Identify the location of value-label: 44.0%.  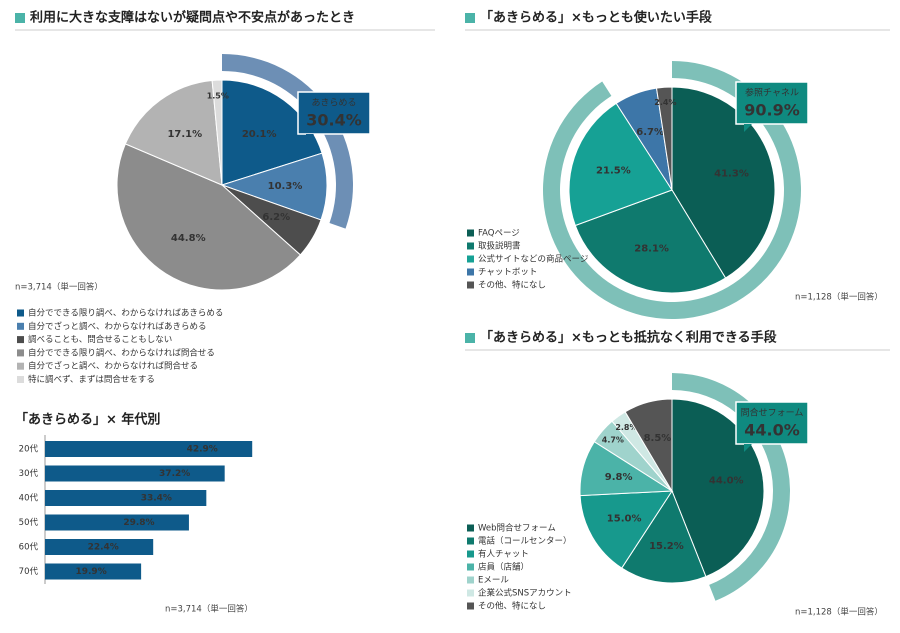
(726, 481).